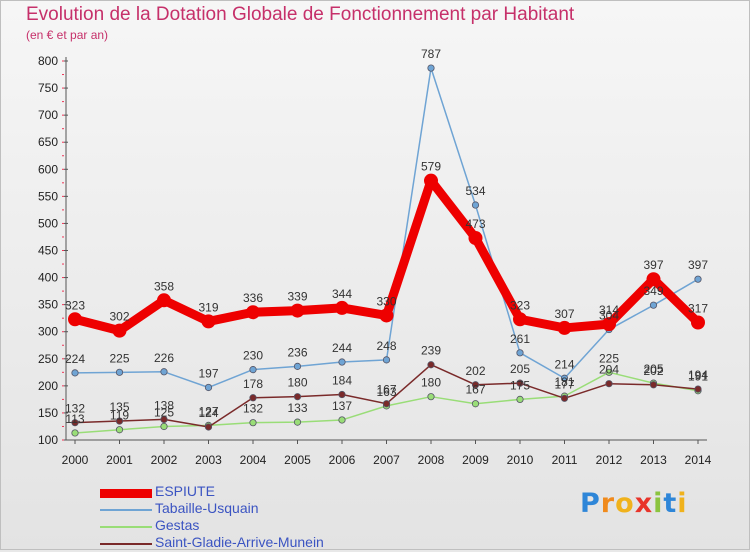  I want to click on data-label: 317, so click(698, 309).